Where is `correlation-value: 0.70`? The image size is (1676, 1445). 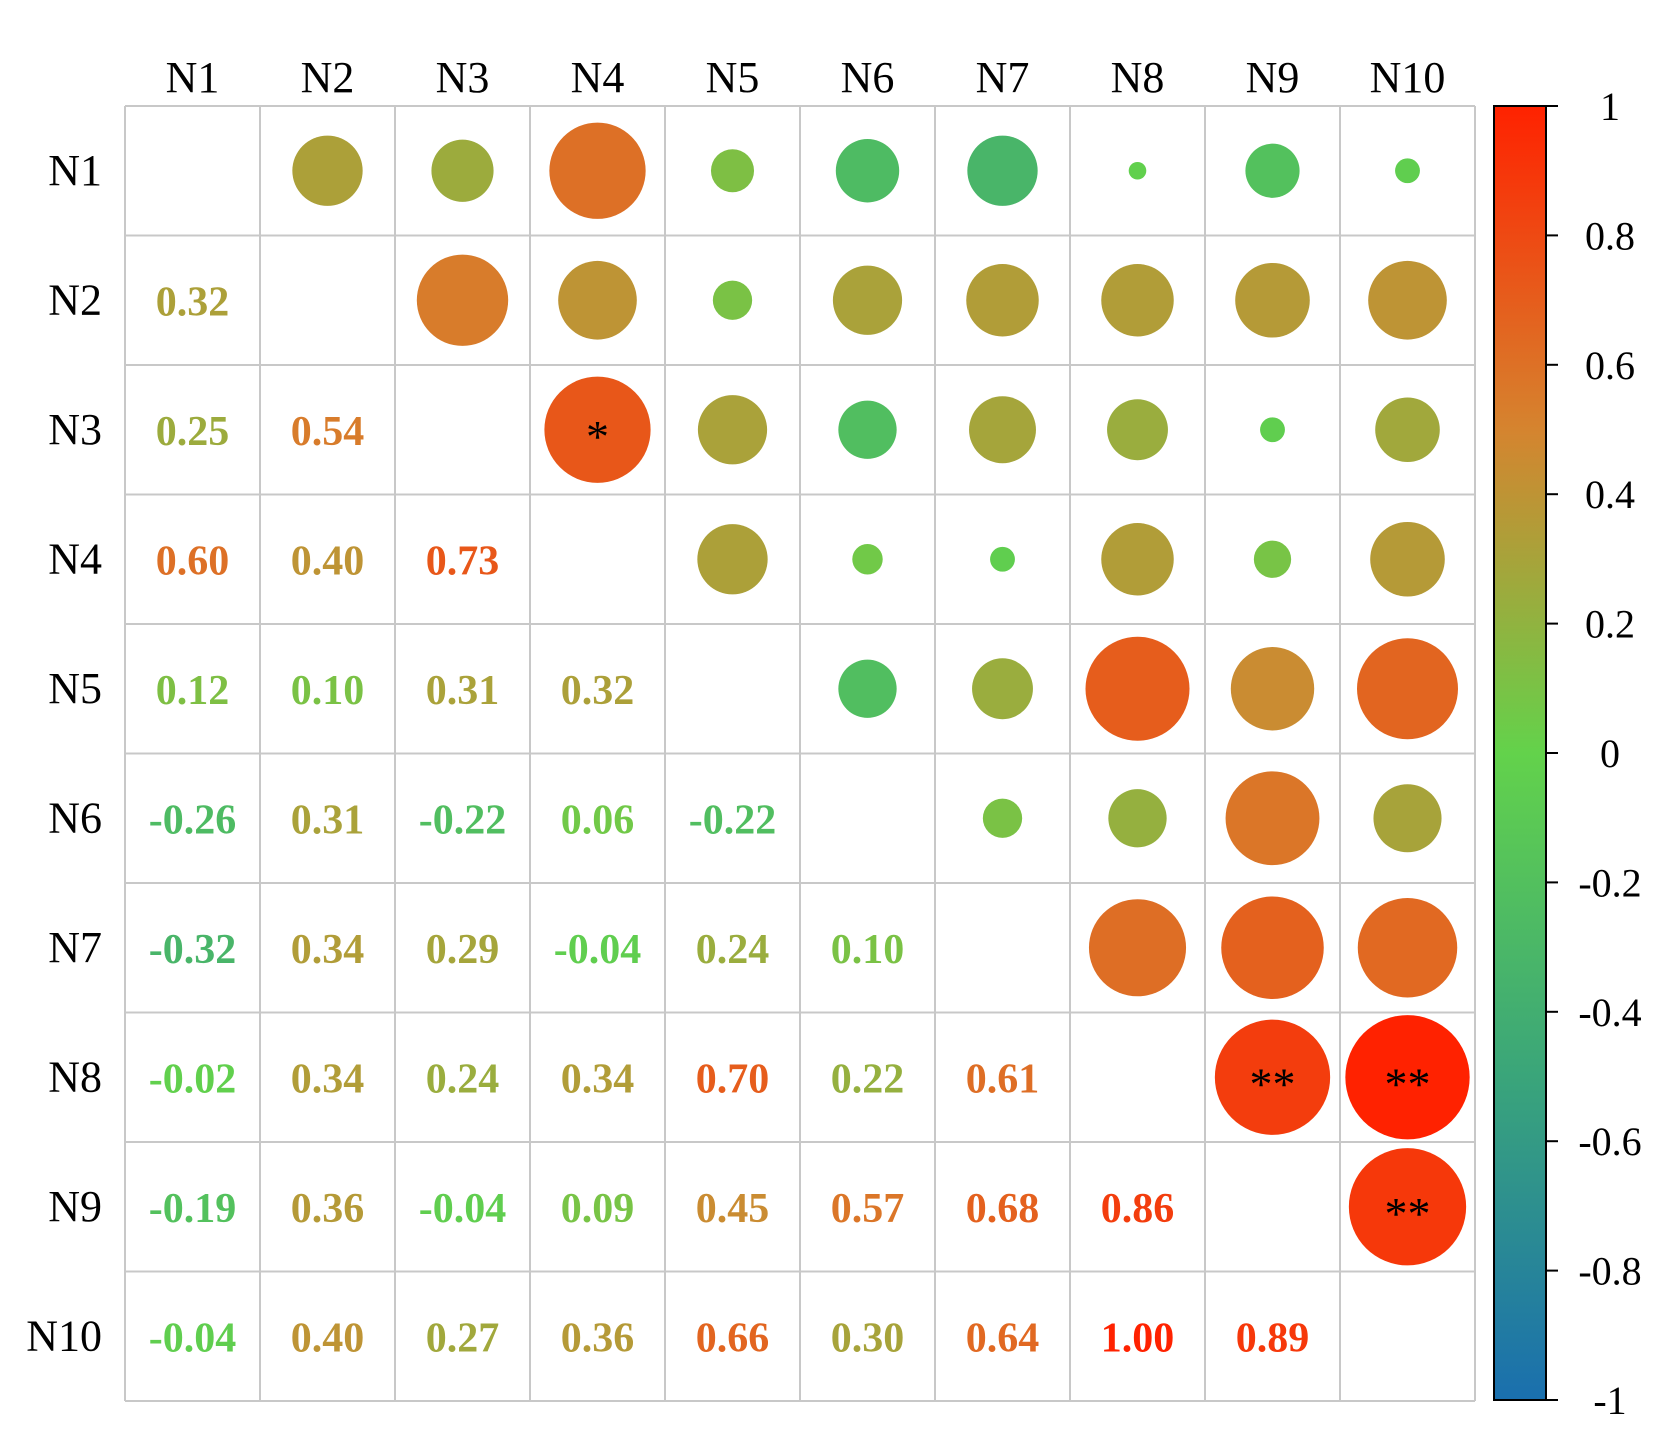
correlation-value: 0.70 is located at coordinates (733, 1079).